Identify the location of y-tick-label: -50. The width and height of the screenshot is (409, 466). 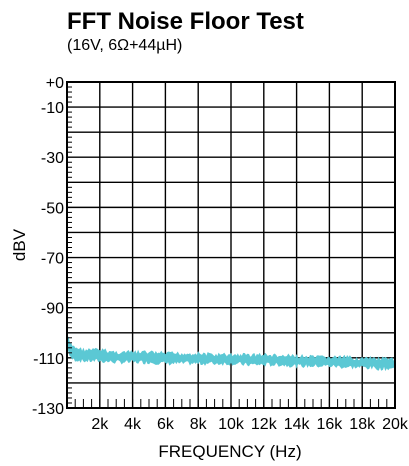
(52, 208).